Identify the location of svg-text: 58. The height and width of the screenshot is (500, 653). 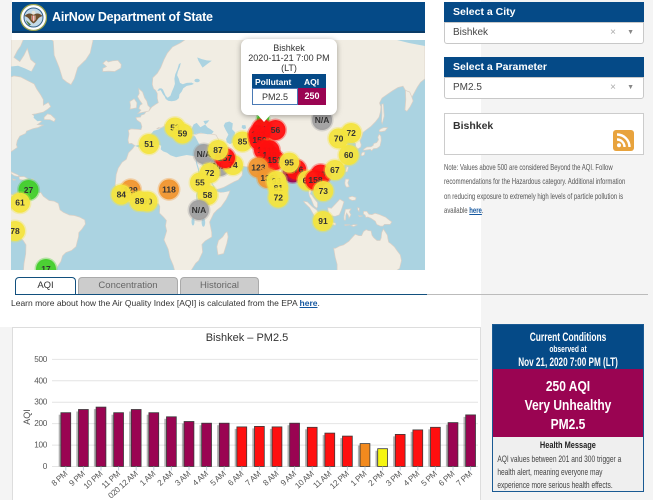
(208, 195).